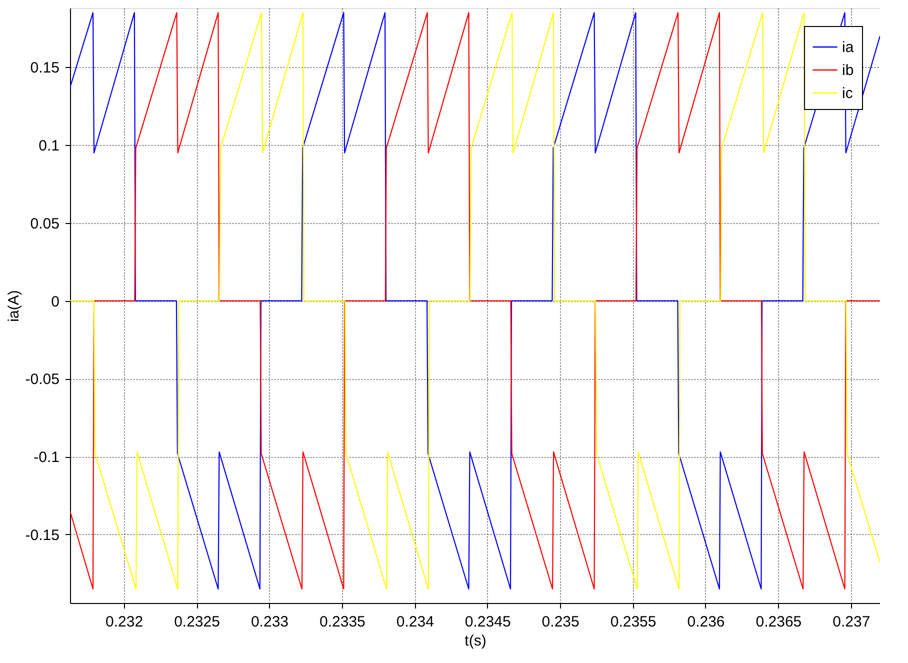 This screenshot has width=908, height=663. I want to click on legend-label: ib, so click(848, 70).